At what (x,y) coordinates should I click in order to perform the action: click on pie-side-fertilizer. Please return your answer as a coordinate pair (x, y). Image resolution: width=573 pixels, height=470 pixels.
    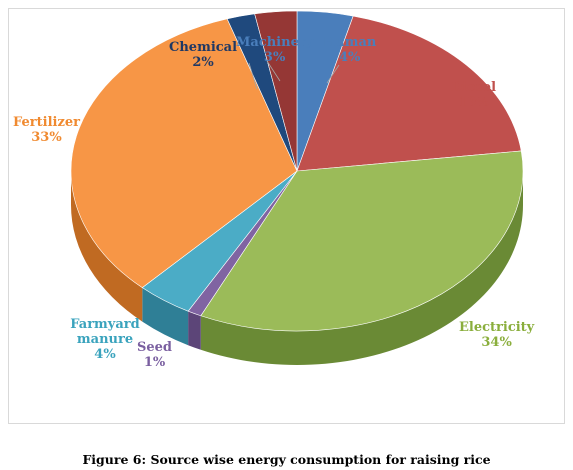
    Looking at the image, I should click on (107, 246).